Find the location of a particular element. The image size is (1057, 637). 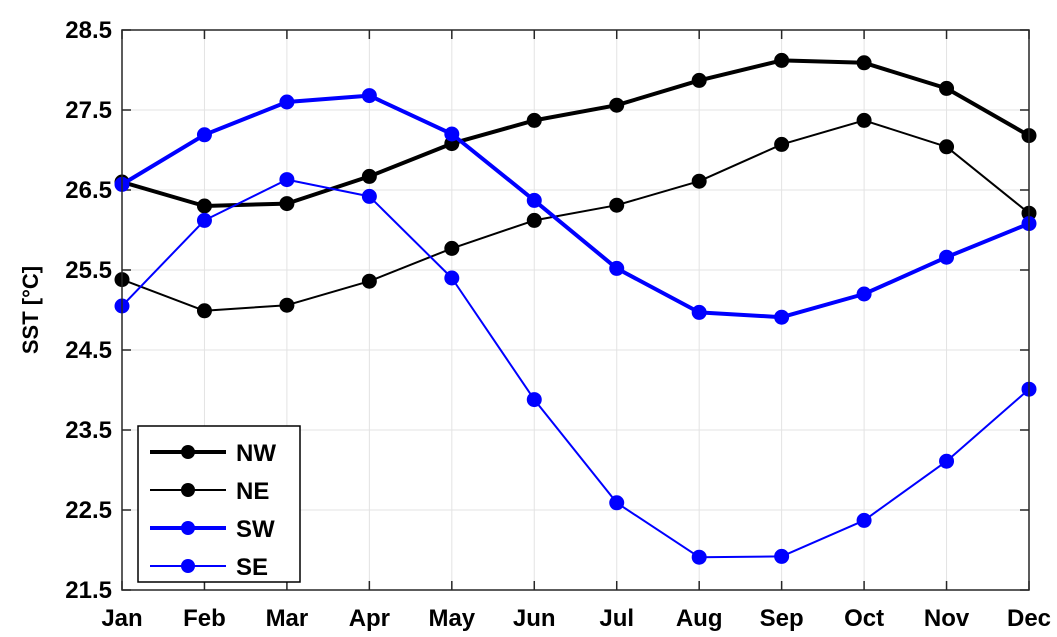

y-tick-label: 24.5 is located at coordinates (88, 350).